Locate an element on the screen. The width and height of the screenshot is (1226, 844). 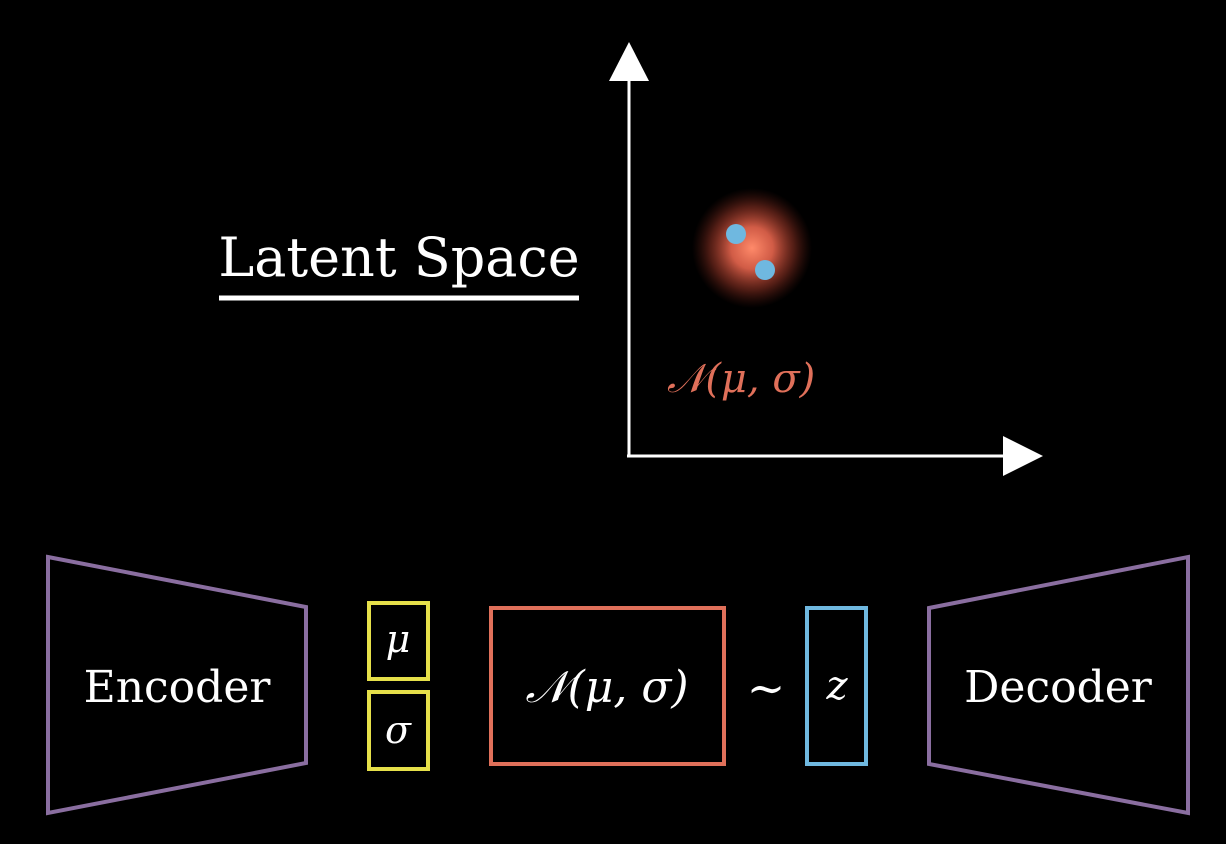
encoder-trapezoid is located at coordinates (177, 685).